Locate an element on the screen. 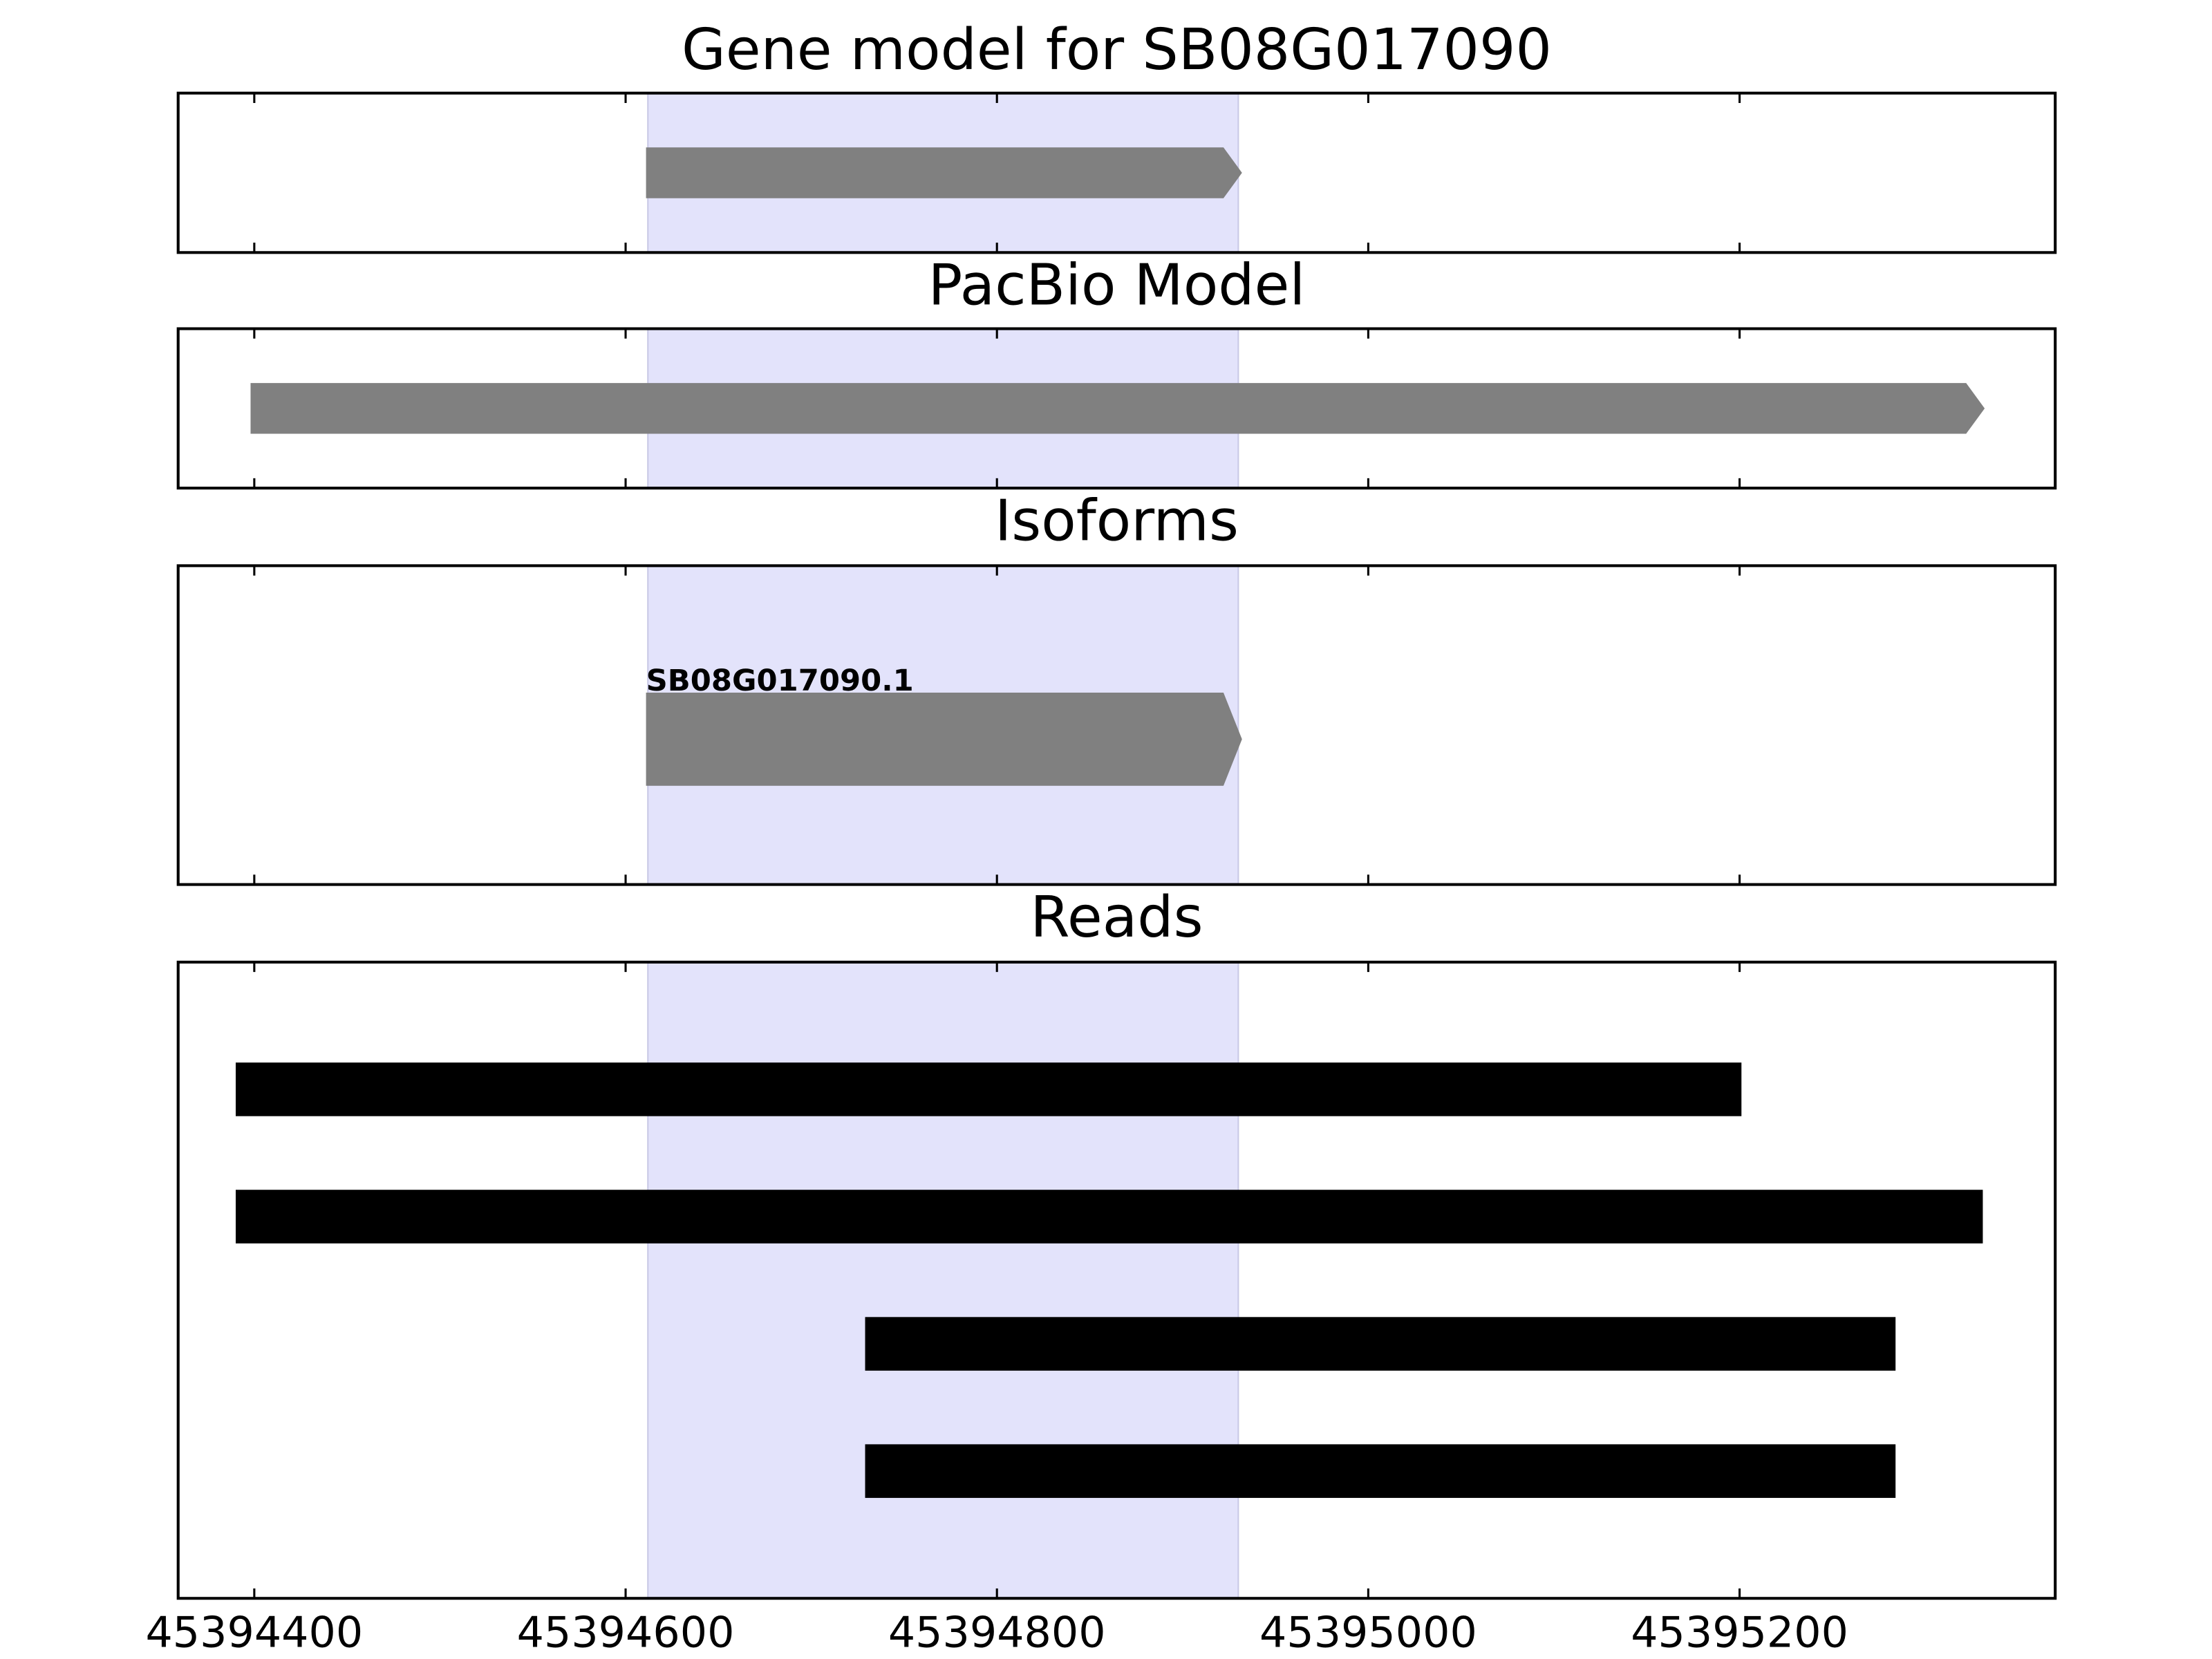  x-tick-label: 45394400 is located at coordinates (254, 1633).